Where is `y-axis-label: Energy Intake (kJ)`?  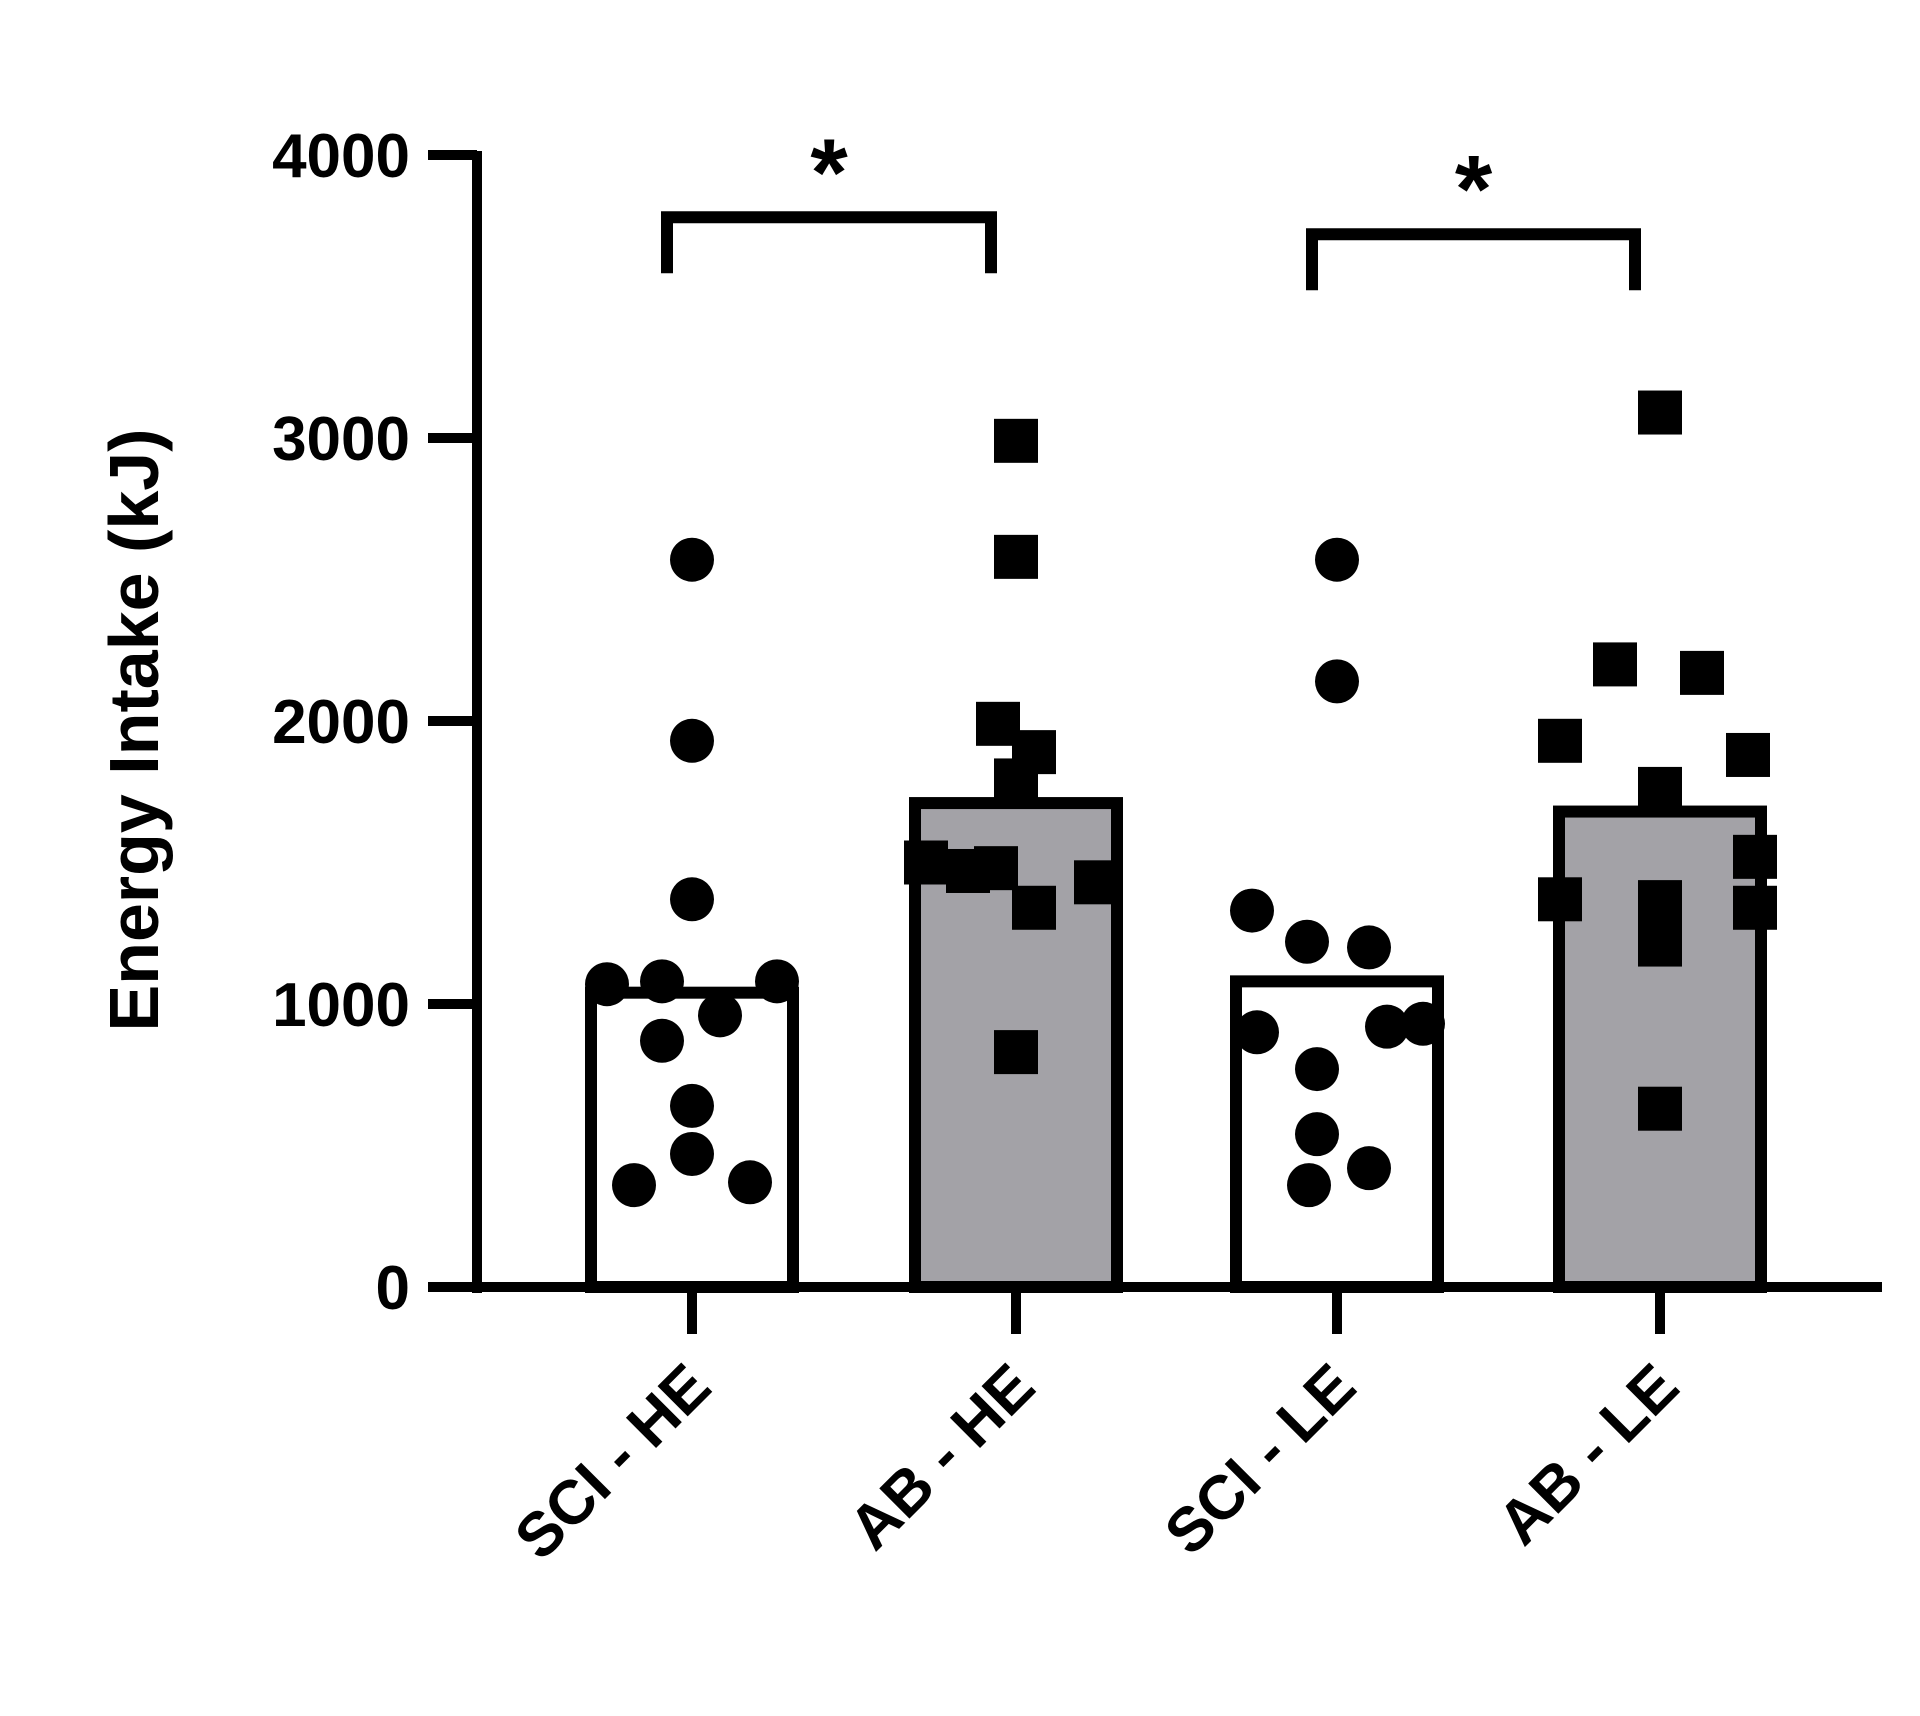 y-axis-label: Energy Intake (kJ) is located at coordinates (134, 730).